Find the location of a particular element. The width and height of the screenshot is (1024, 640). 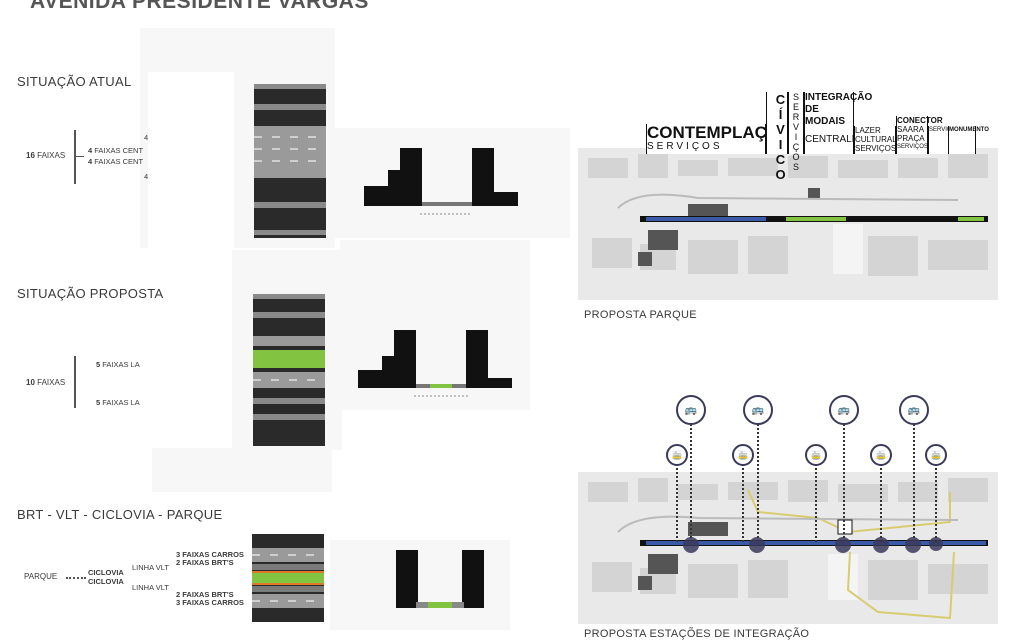

parque-leader is located at coordinates (76, 578).